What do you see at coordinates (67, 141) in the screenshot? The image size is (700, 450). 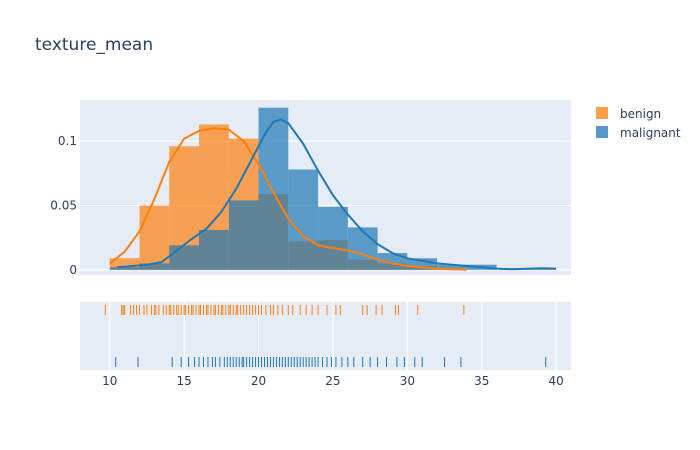 I see `y-tick-label: 0.1` at bounding box center [67, 141].